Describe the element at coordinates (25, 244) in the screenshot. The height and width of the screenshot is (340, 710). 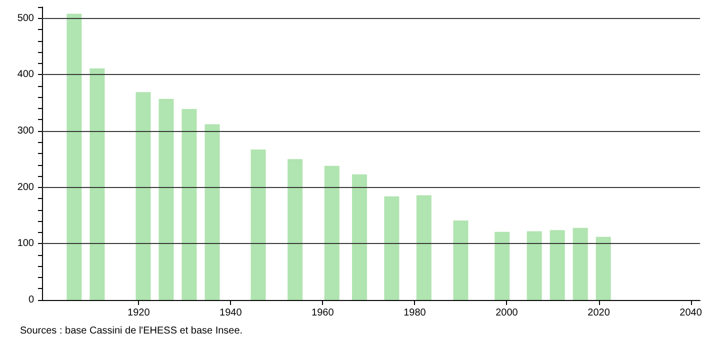
I see `y-tick-label: 100` at that location.